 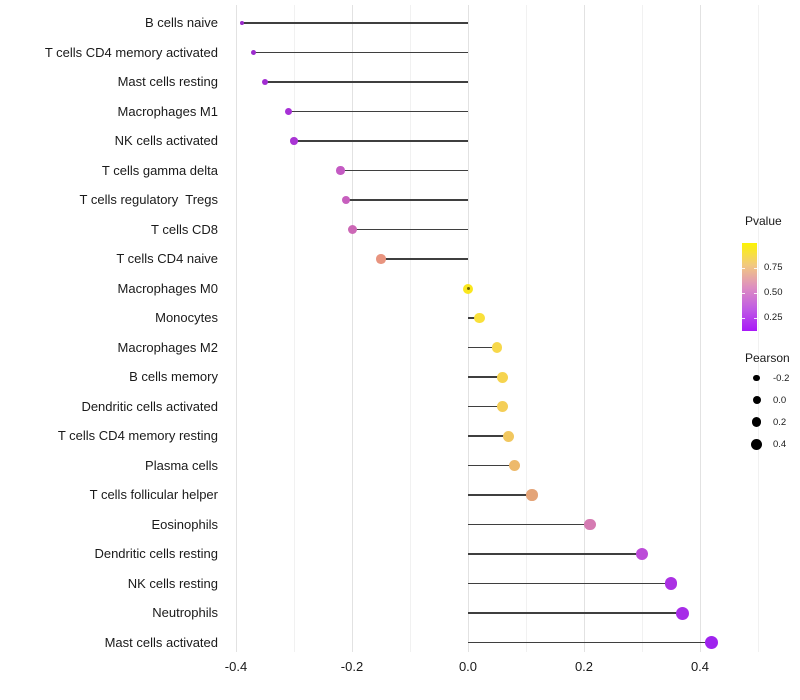 I want to click on y-axis-label: NK cells activated, so click(x=166, y=140).